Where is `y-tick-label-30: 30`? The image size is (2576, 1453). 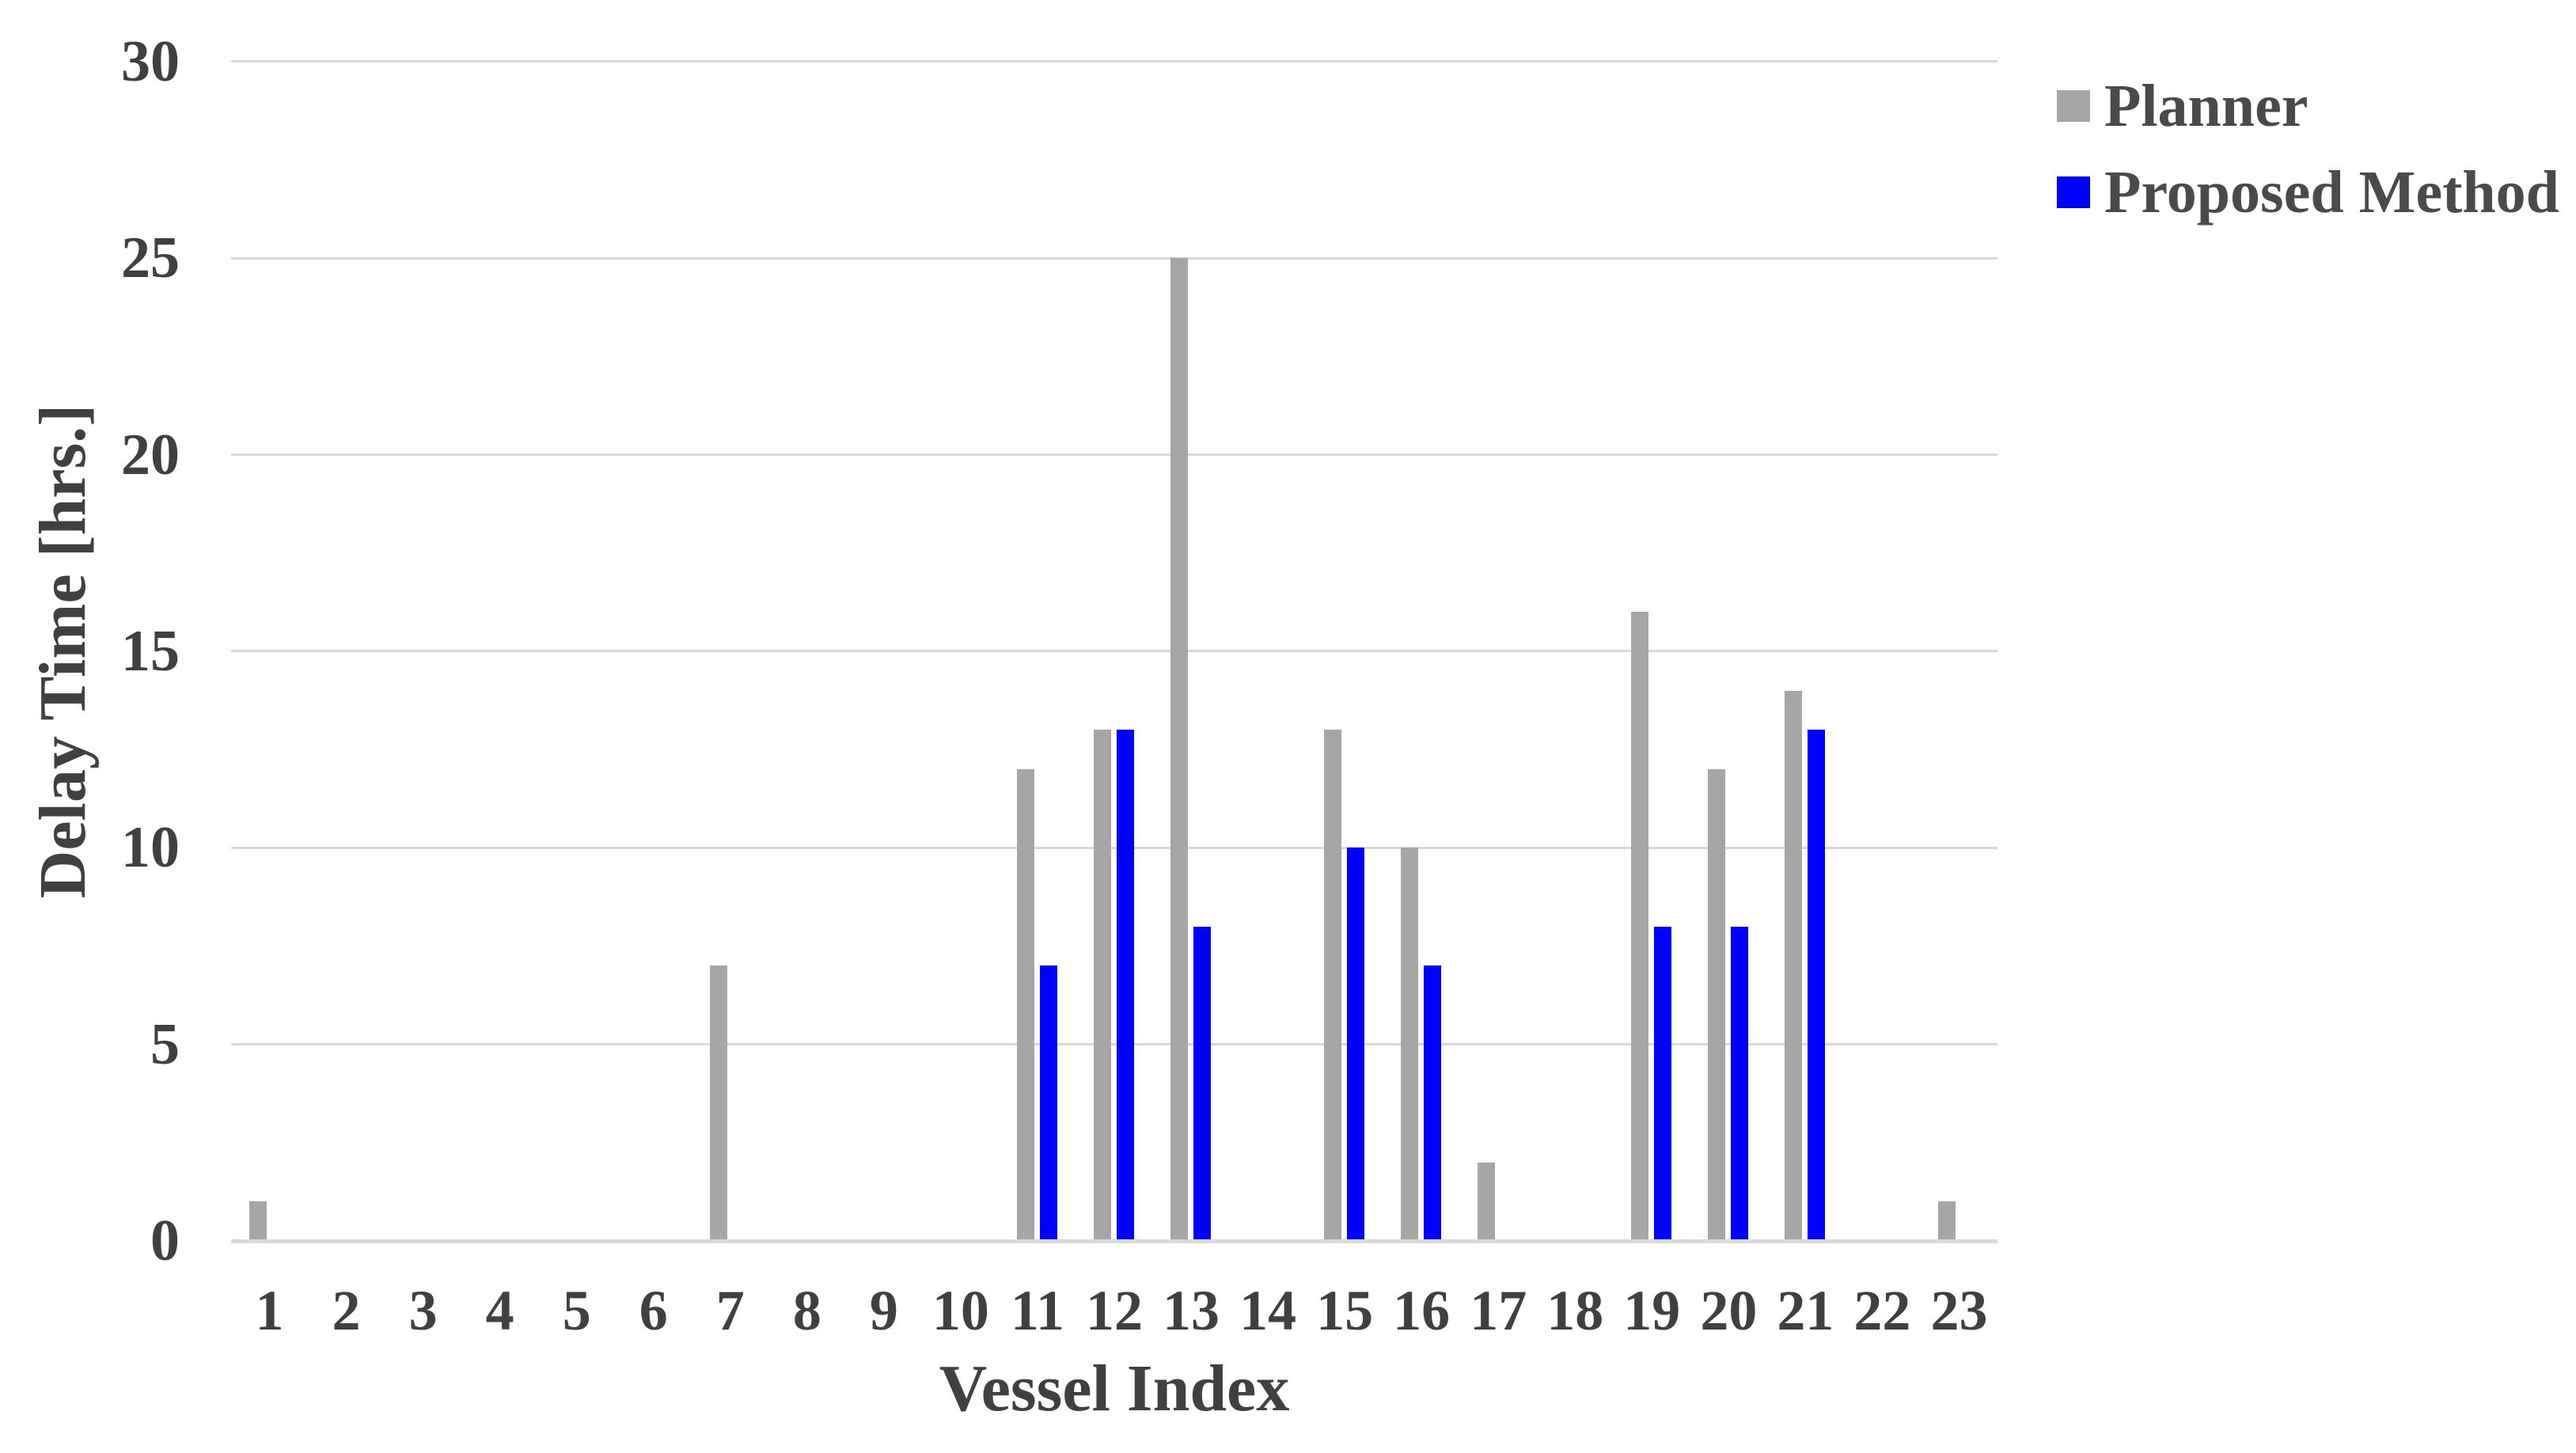
y-tick-label-30: 30 is located at coordinates (150, 61).